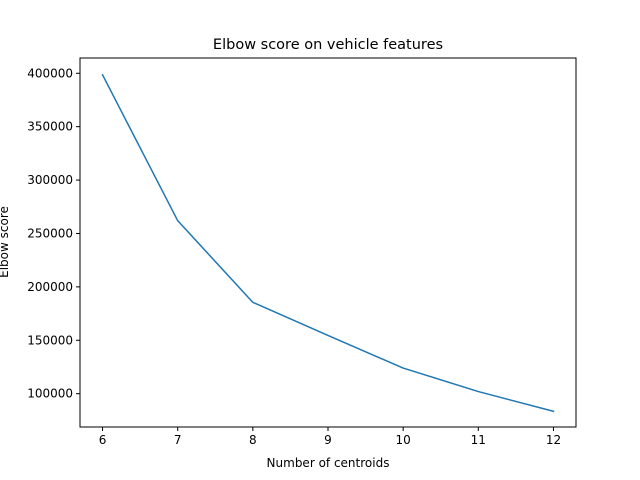 The width and height of the screenshot is (640, 480). Describe the element at coordinates (328, 463) in the screenshot. I see `x-axis-label: Number of centroids` at that location.